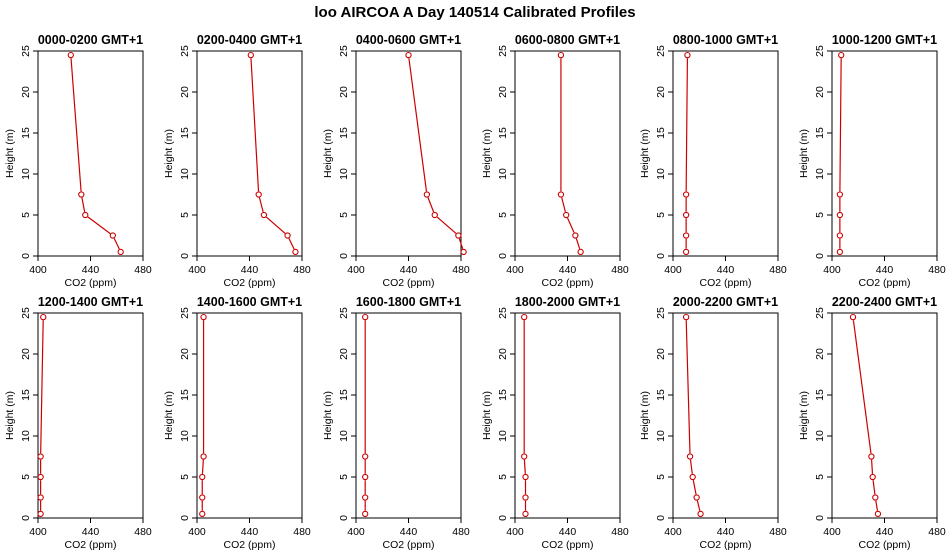 The height and width of the screenshot is (550, 950). I want to click on panel-title: 0200-0400 GMT+1, so click(249, 40).